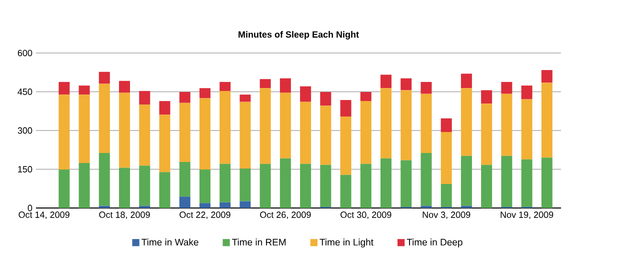 The width and height of the screenshot is (620, 277). Describe the element at coordinates (285, 215) in the screenshot. I see `x-tick-label: Oct 26, 2009` at that location.